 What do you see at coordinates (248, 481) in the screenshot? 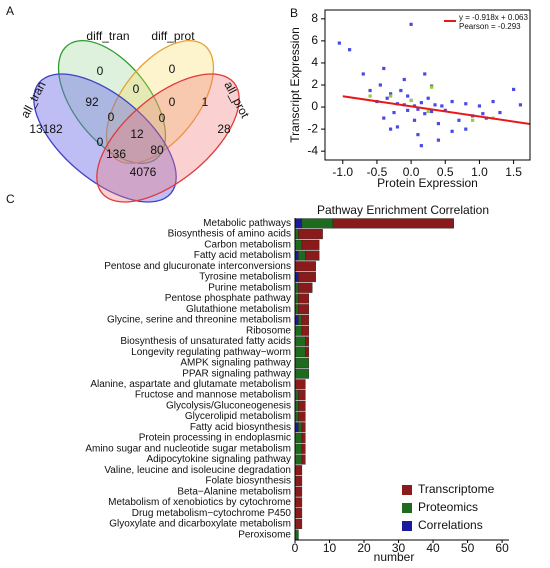
I see `category-label: Folate biosynthesis` at bounding box center [248, 481].